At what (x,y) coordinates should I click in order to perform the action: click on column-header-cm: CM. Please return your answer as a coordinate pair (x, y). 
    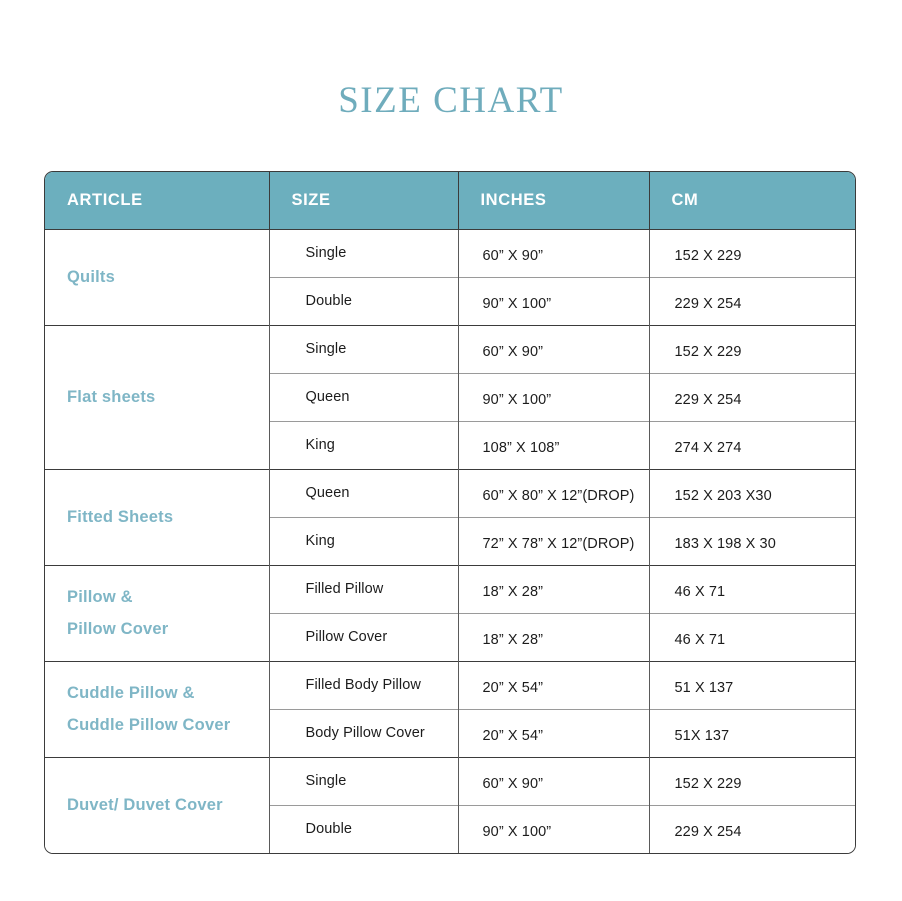
    Looking at the image, I should click on (752, 200).